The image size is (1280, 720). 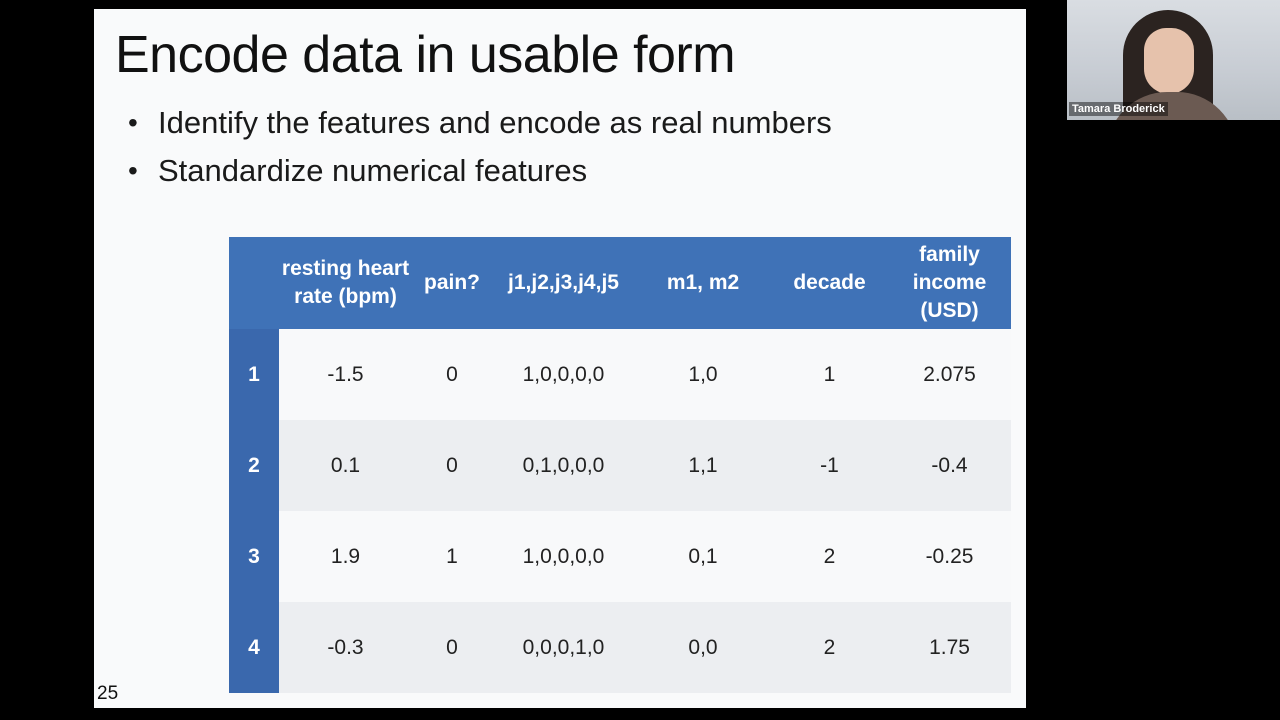 I want to click on table-cell: 1.9, so click(x=345, y=556).